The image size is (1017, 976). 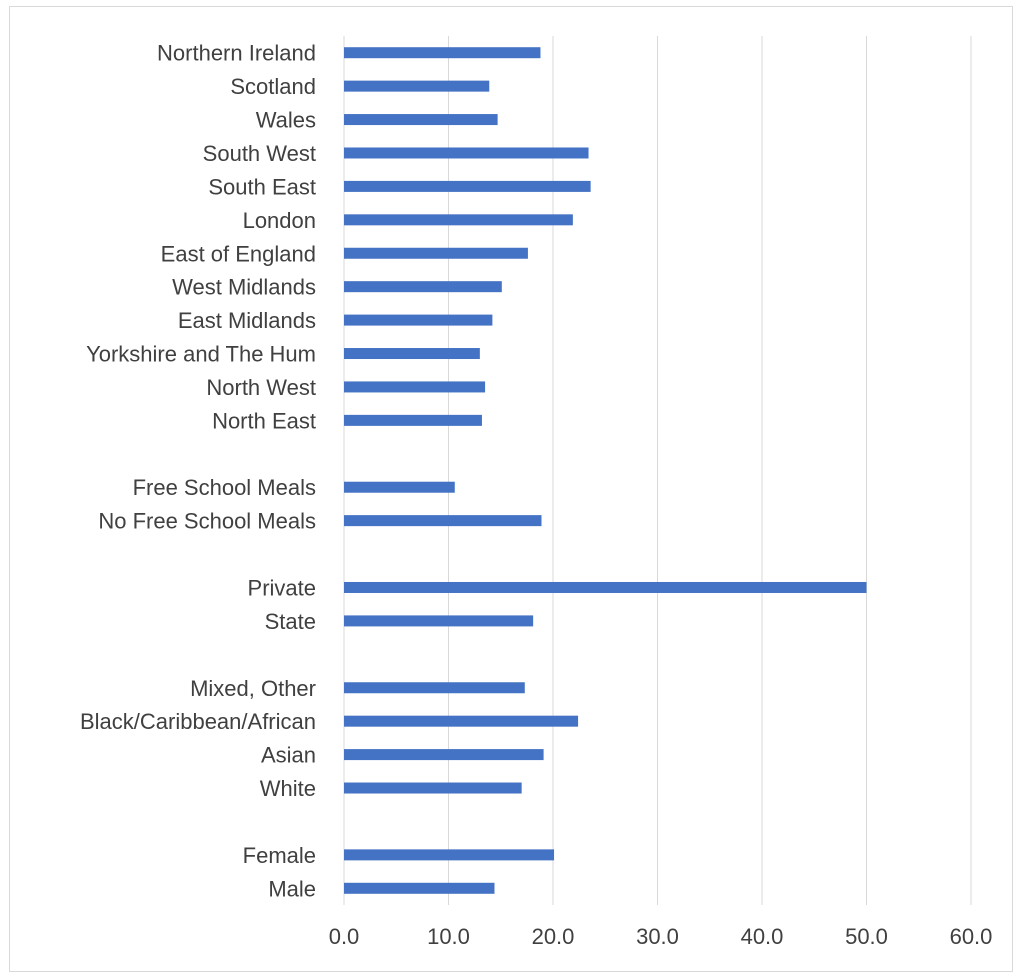 I want to click on x-tick-label: 50.0, so click(x=866, y=936).